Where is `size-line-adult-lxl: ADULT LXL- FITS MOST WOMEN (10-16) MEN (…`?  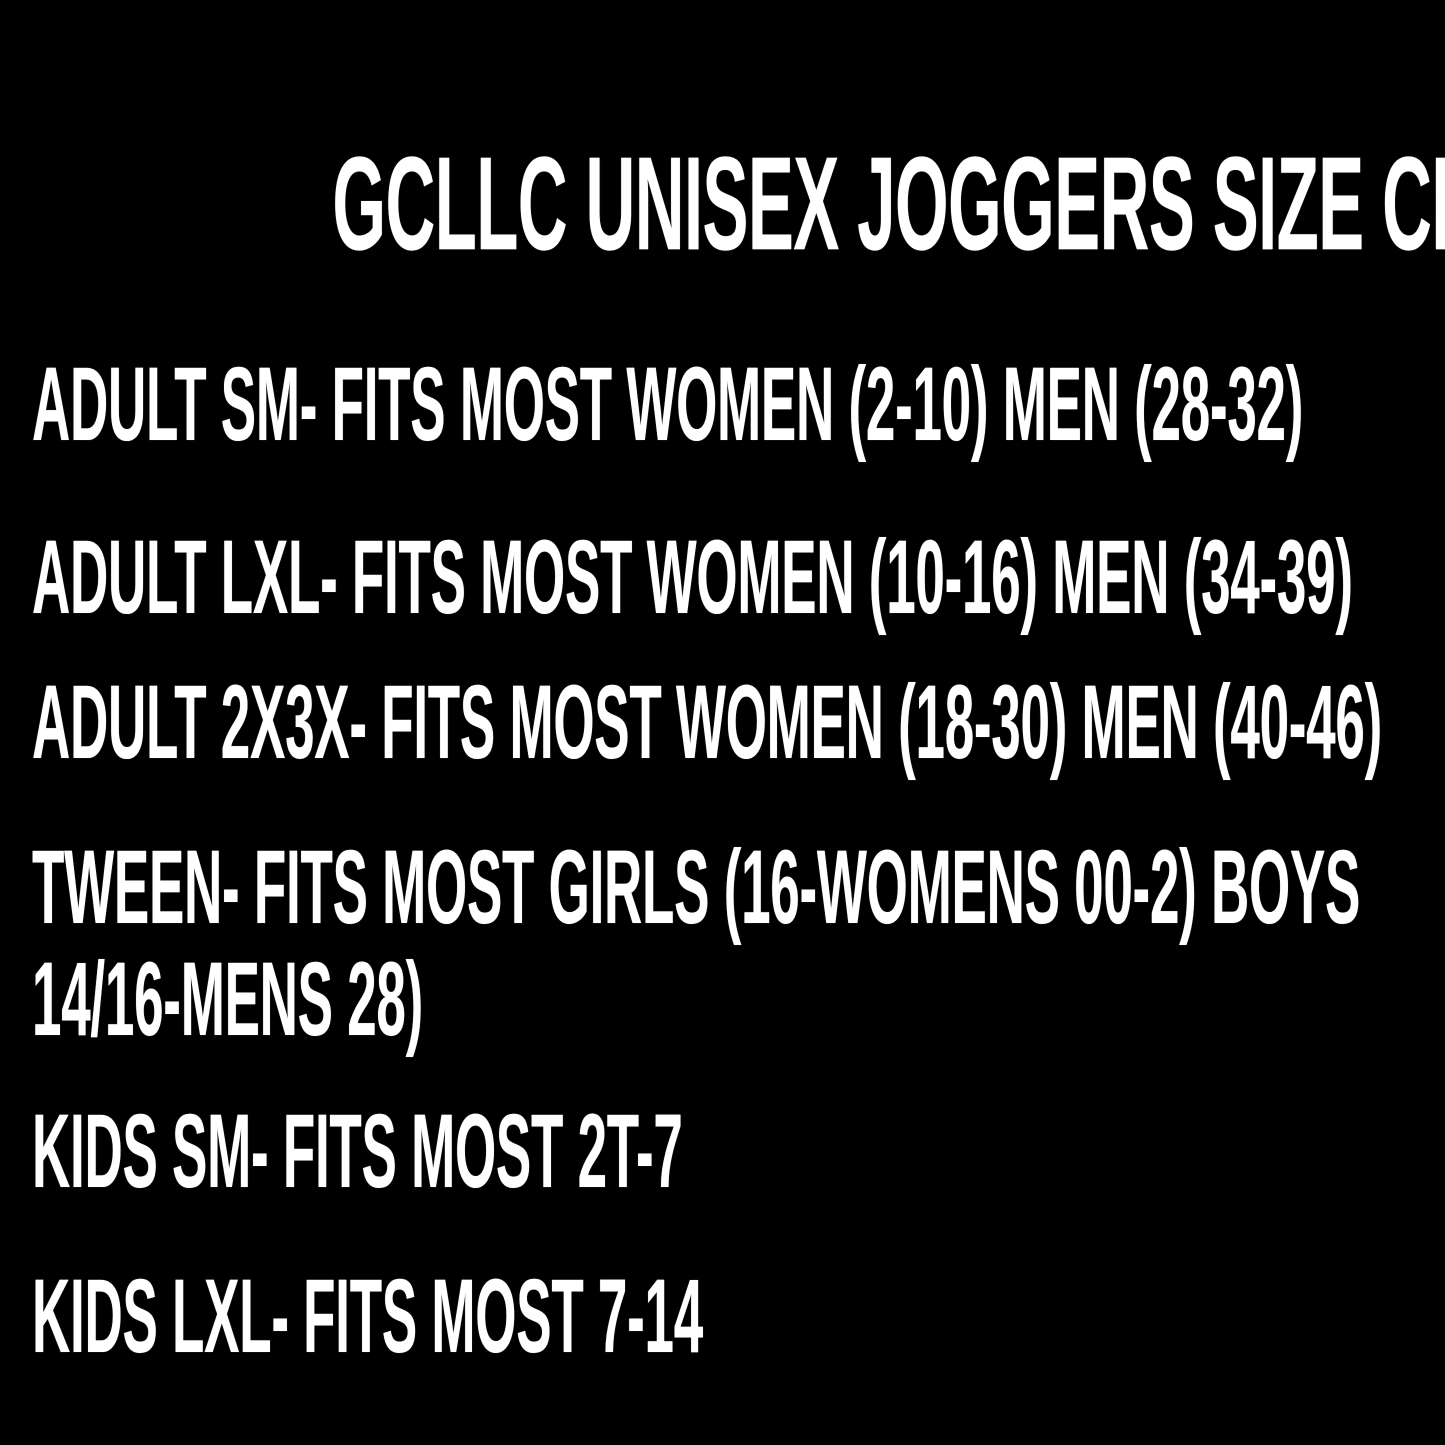 size-line-adult-lxl: ADULT LXL- FITS MOST WOMEN (10-16) MEN (… is located at coordinates (692, 577).